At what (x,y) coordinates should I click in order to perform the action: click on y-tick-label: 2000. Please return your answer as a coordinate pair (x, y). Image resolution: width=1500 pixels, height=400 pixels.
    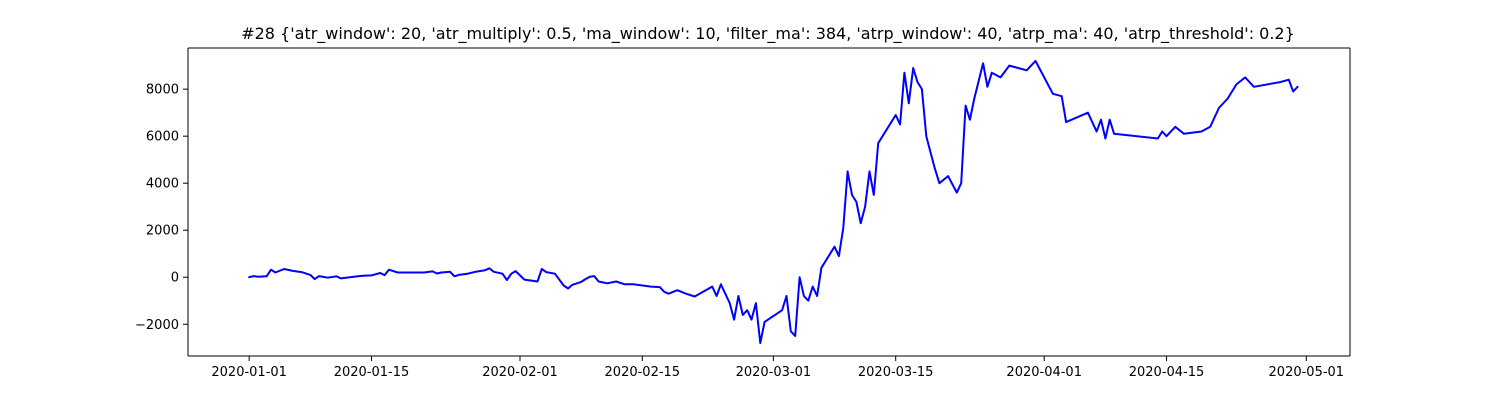
    Looking at the image, I should click on (162, 231).